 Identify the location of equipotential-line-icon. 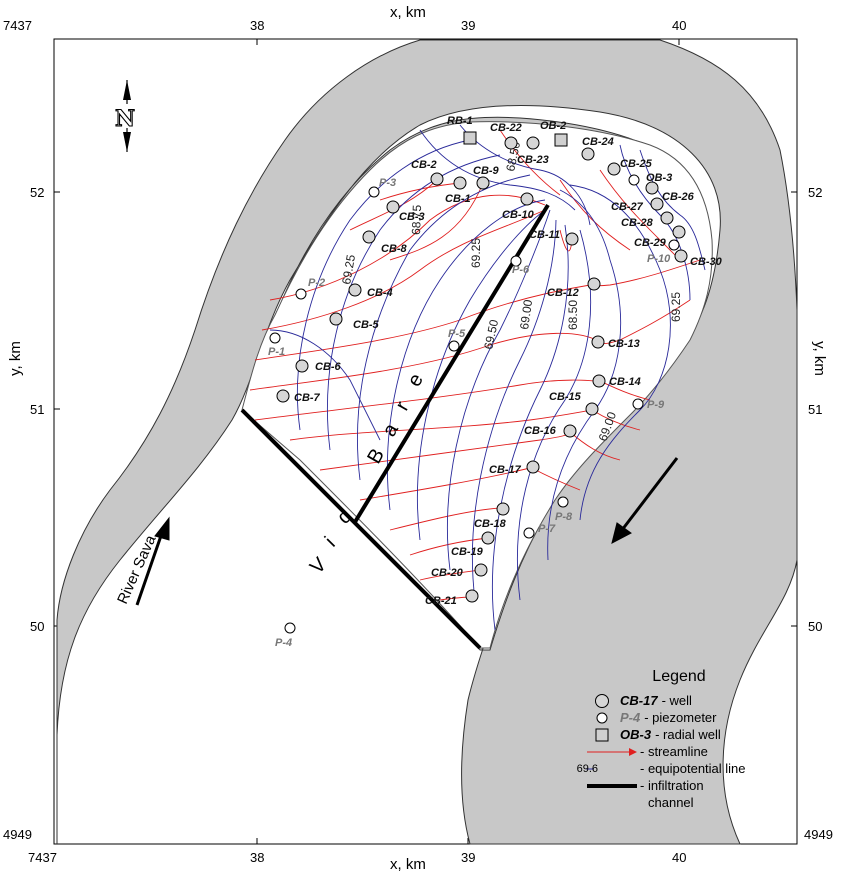
(590, 768).